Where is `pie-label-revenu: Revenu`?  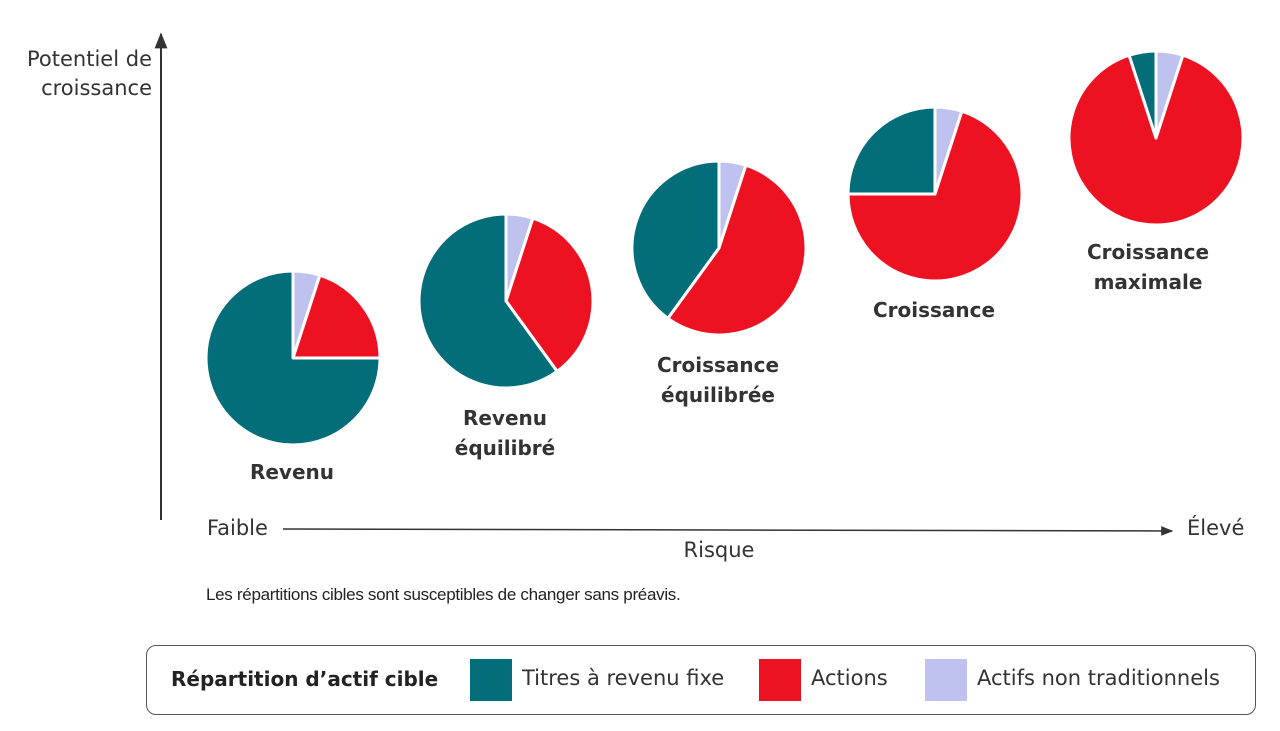
pie-label-revenu: Revenu is located at coordinates (292, 472).